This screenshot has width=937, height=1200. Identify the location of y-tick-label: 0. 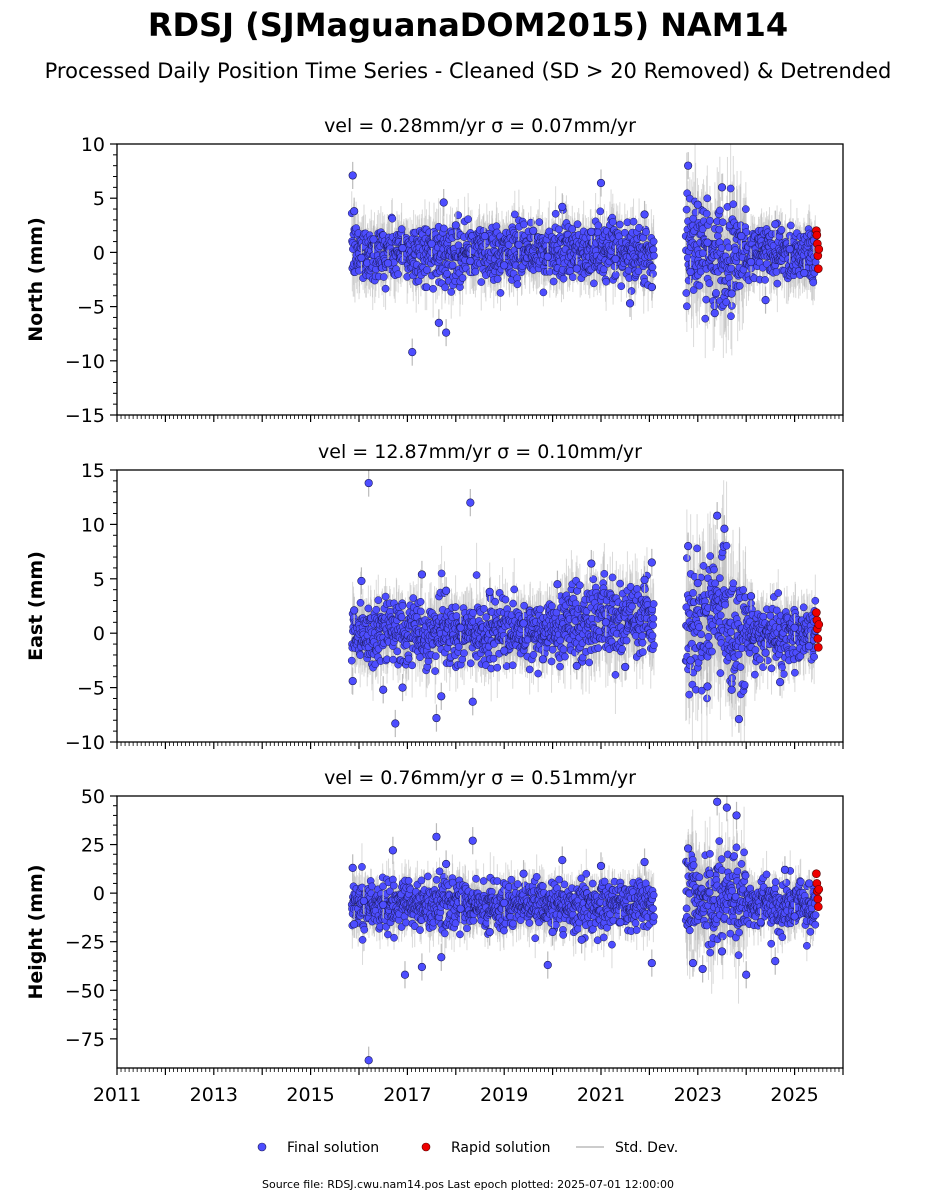
(99, 253).